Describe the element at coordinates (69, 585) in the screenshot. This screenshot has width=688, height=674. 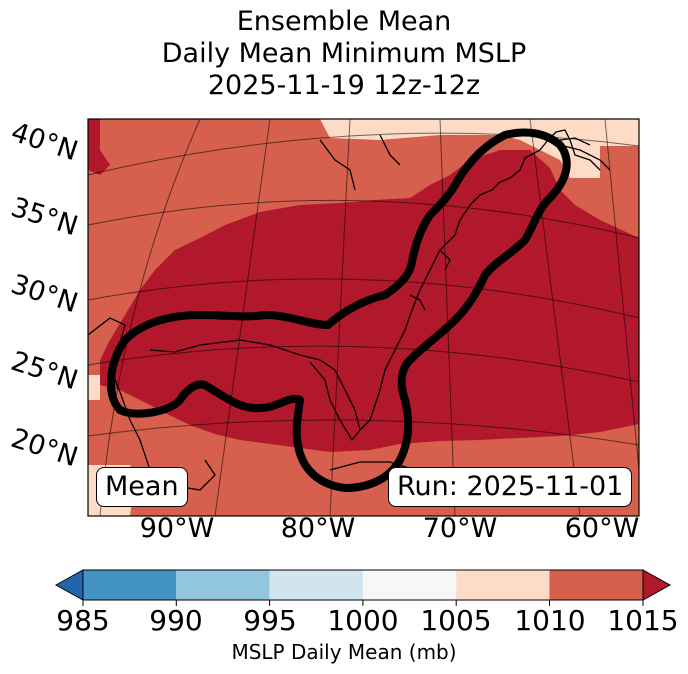
I see `colorbar-extend-low` at that location.